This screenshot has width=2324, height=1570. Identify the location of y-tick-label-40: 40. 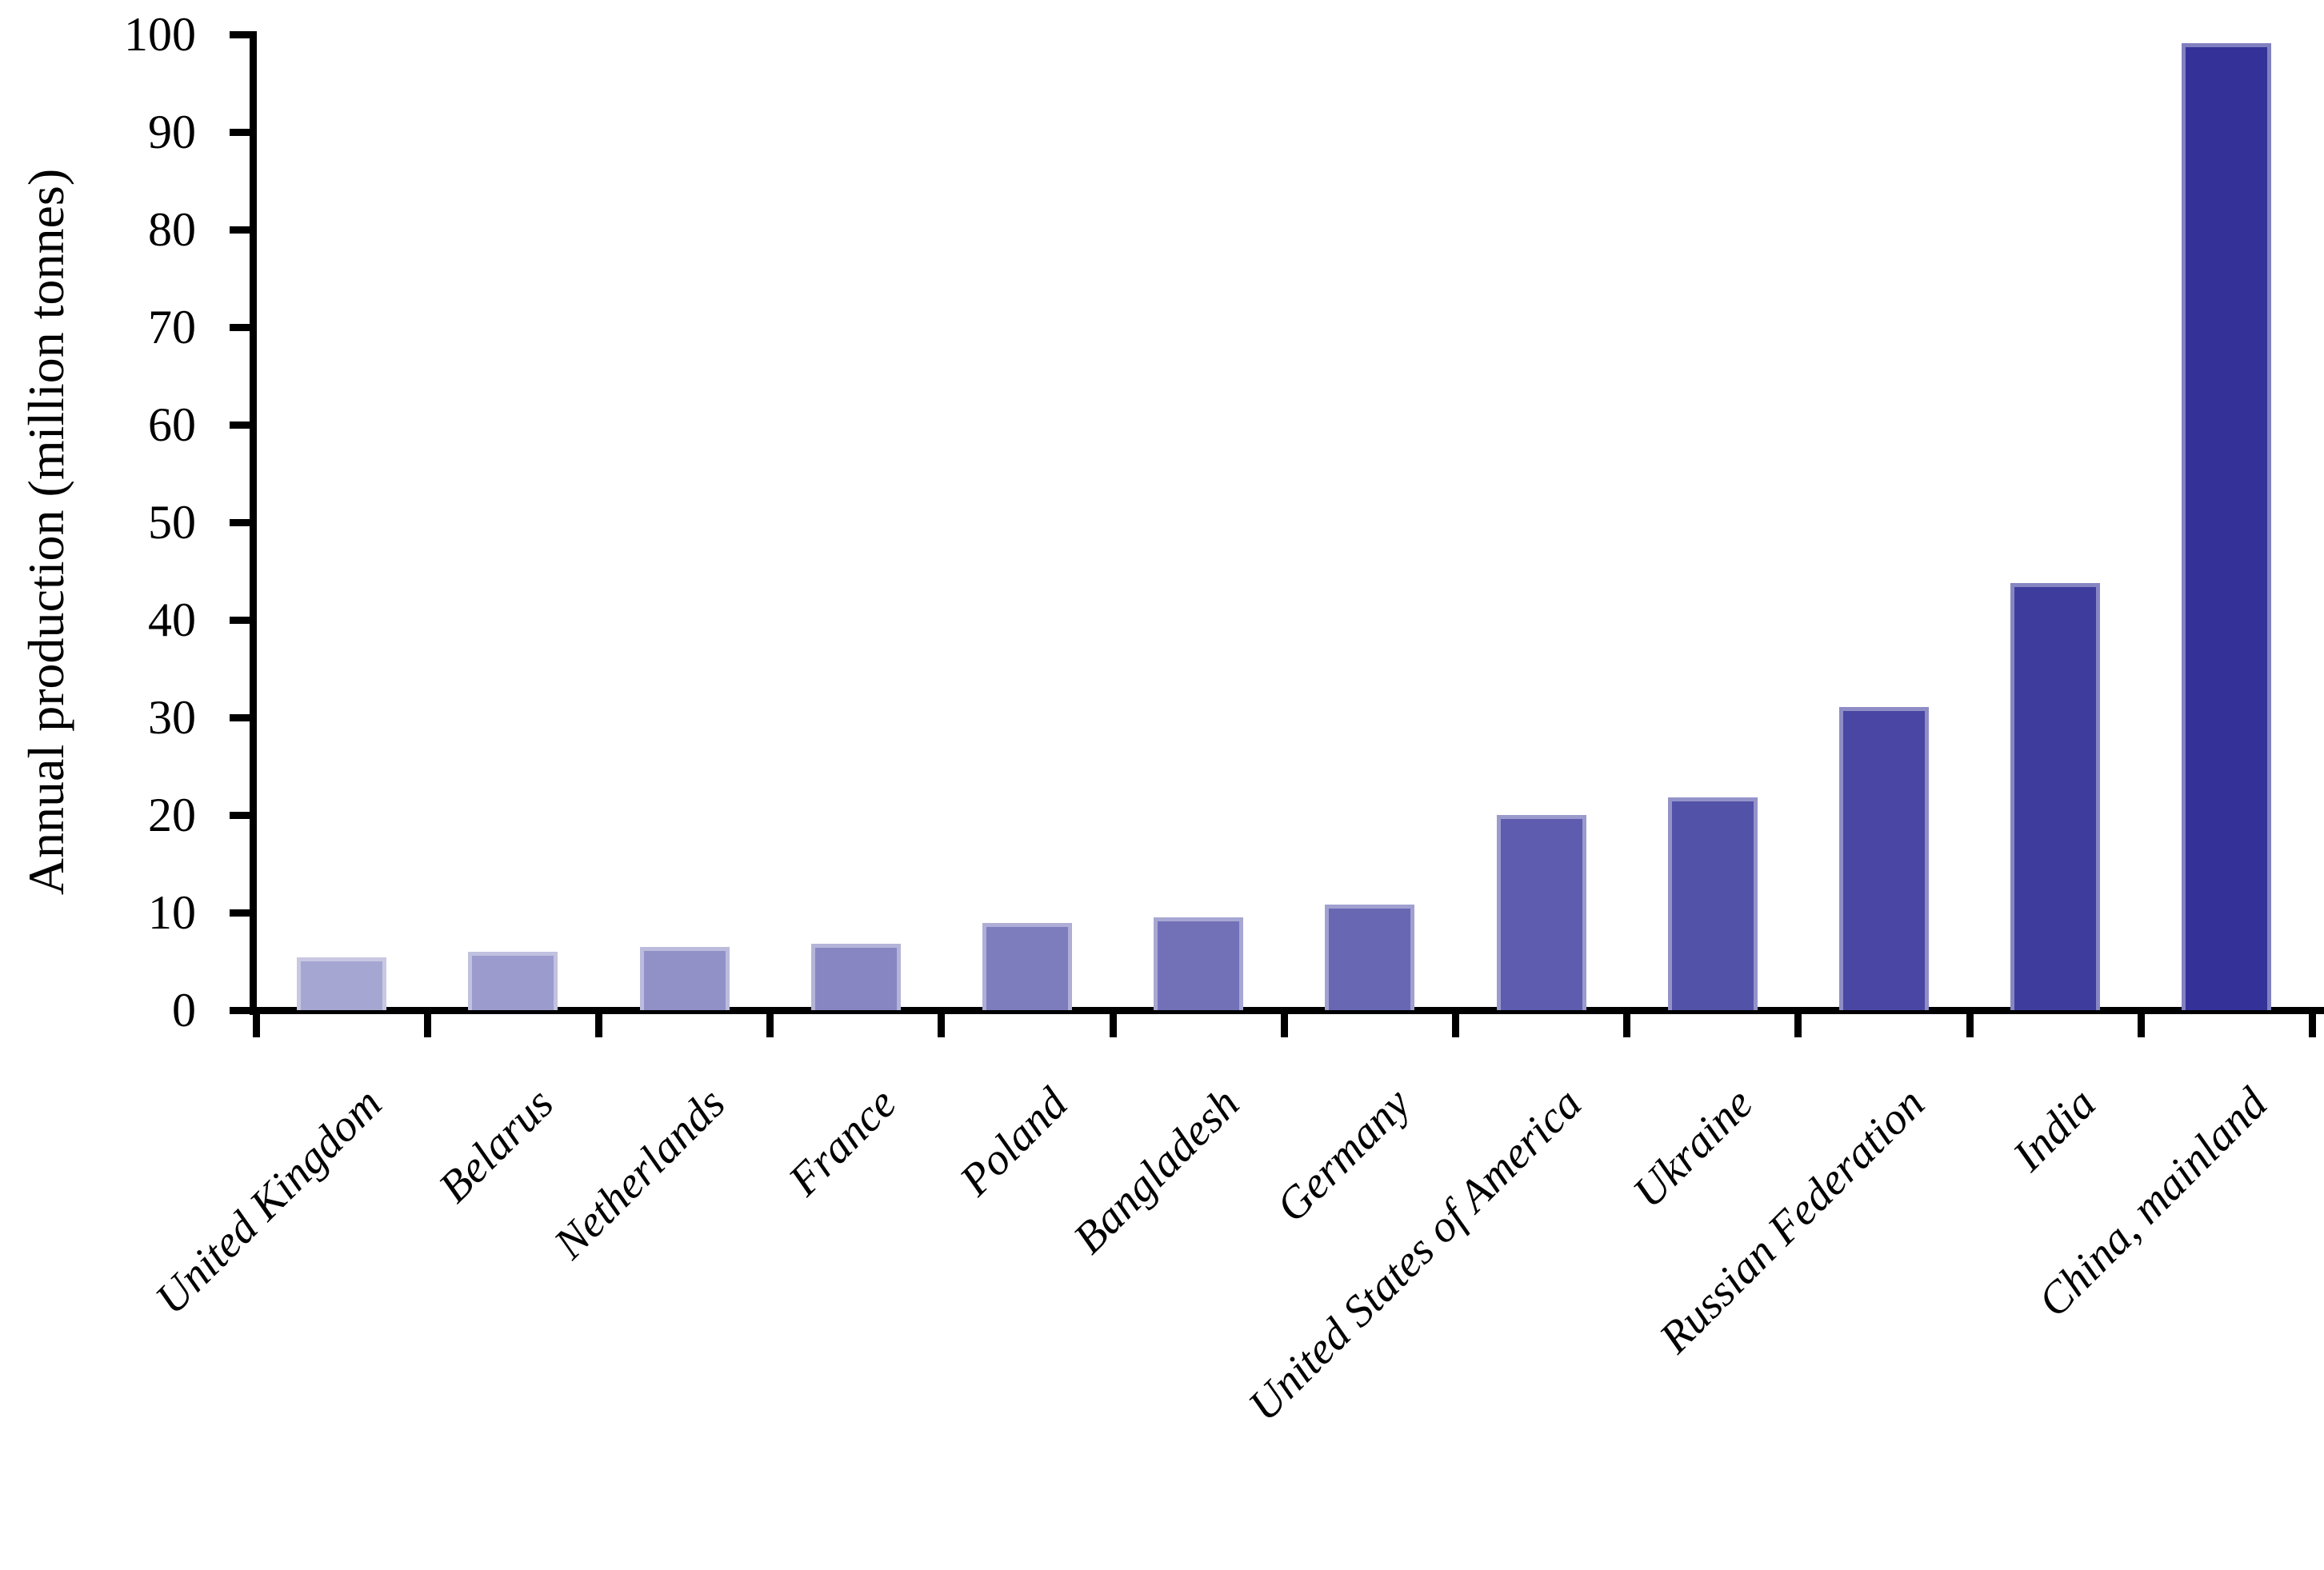
(172, 619).